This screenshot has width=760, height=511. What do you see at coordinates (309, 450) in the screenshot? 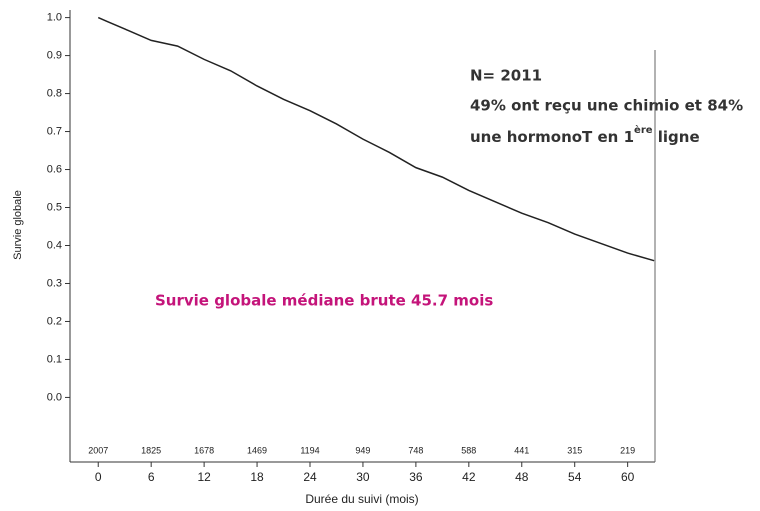
I see `at-risk-label: 1194` at bounding box center [309, 450].